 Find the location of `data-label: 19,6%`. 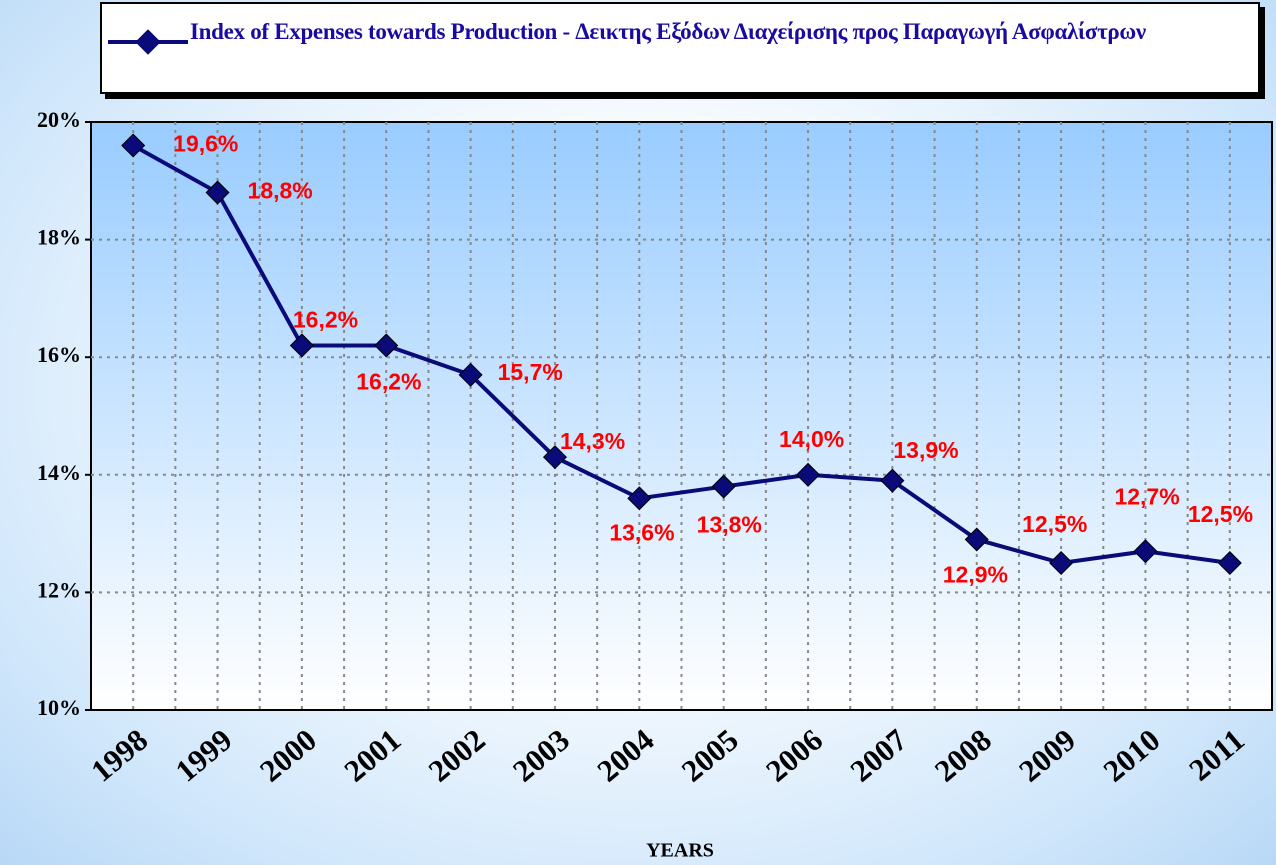

data-label: 19,6% is located at coordinates (205, 144).